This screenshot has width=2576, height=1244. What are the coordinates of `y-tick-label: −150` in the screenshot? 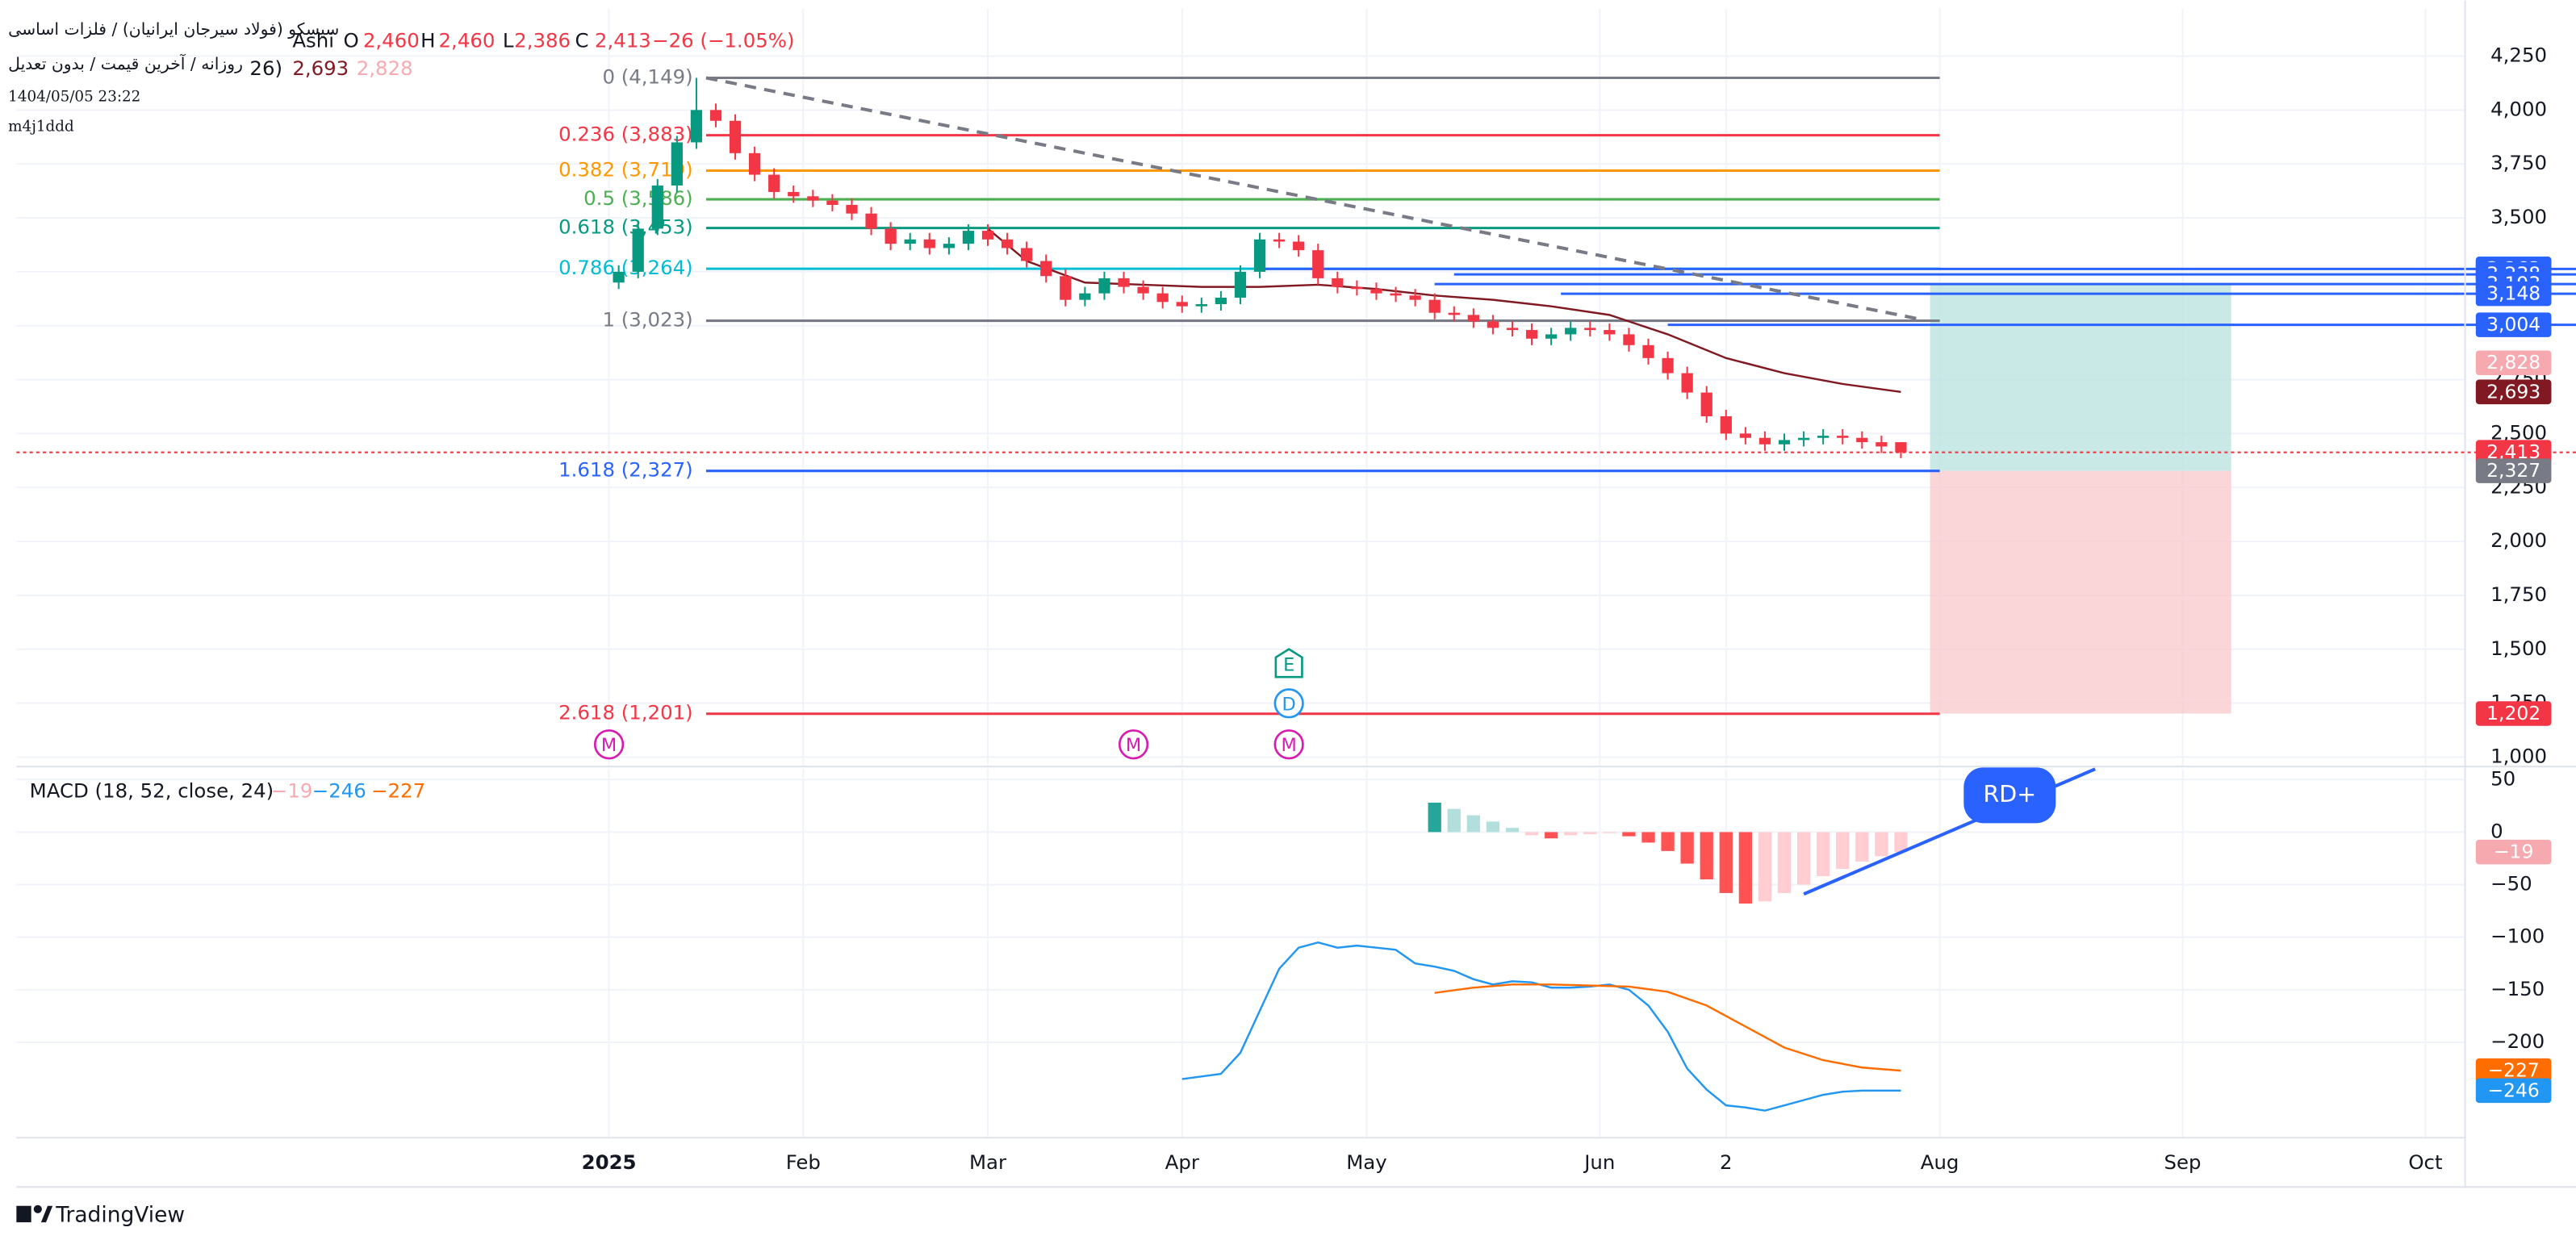 It's located at (2517, 988).